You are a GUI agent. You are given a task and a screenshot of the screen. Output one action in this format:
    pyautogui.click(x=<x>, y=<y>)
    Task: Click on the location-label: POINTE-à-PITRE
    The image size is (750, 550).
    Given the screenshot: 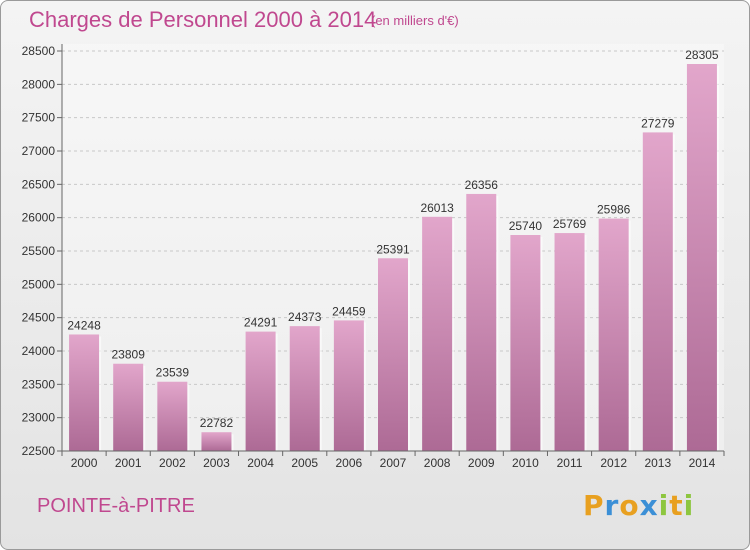 What is the action you would take?
    pyautogui.click(x=116, y=506)
    